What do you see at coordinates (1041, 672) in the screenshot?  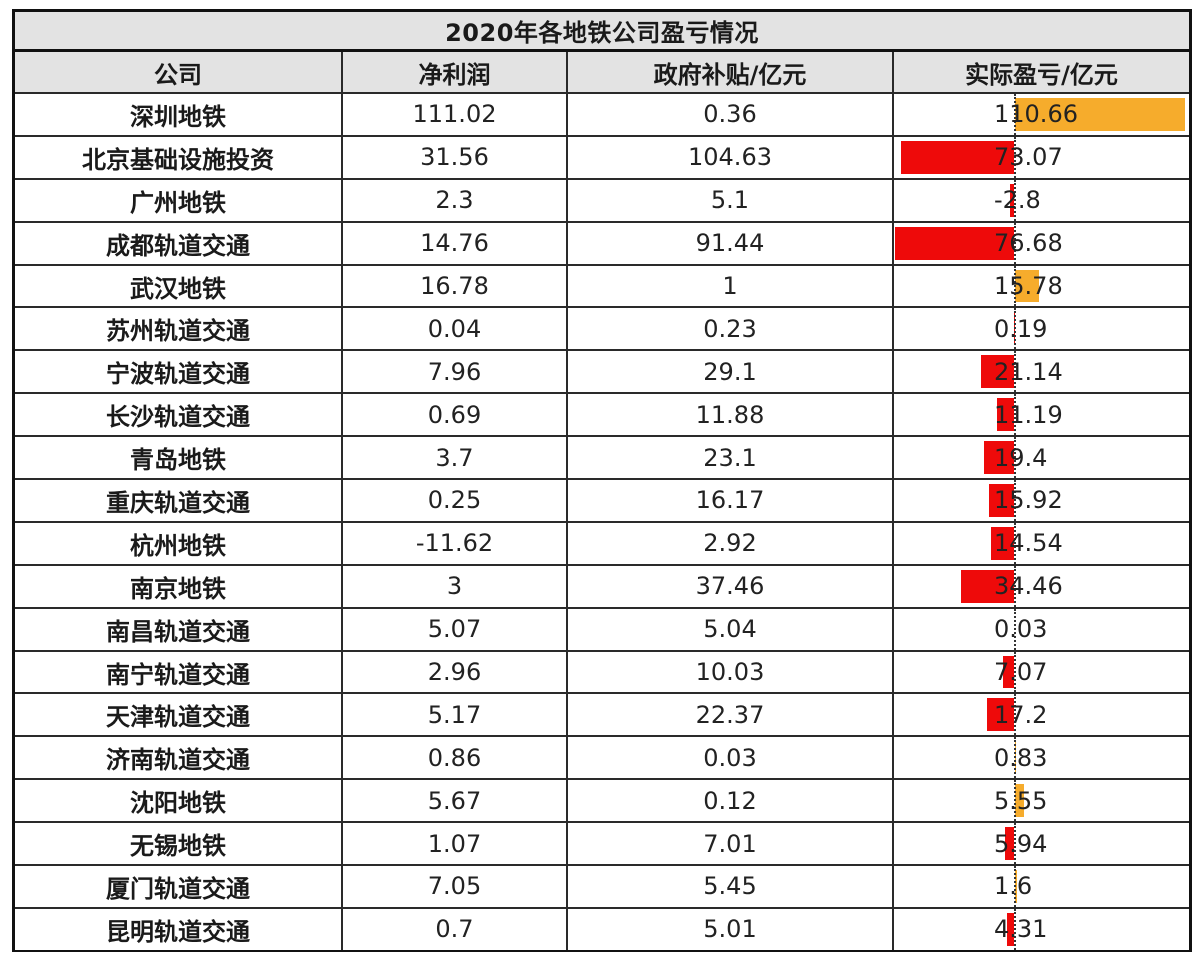 I see `actual-cell: 7.07` at bounding box center [1041, 672].